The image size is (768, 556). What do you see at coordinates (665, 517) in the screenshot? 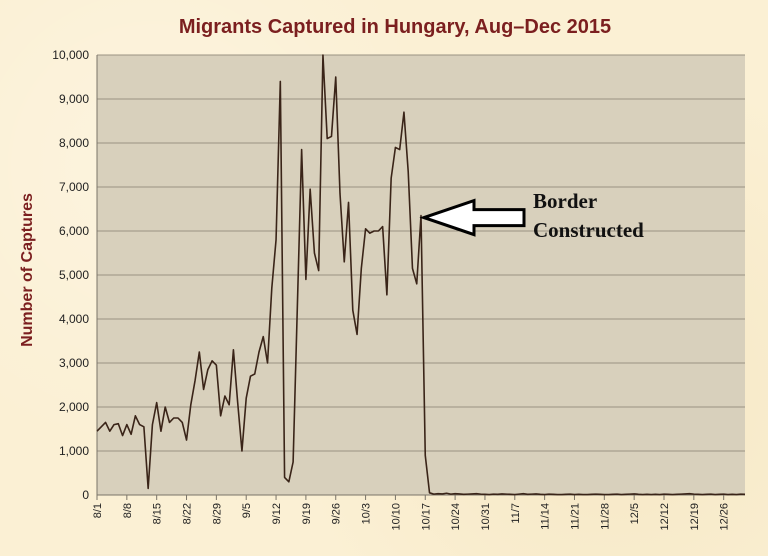
I see `x-tick-label: 12/12` at bounding box center [665, 517].